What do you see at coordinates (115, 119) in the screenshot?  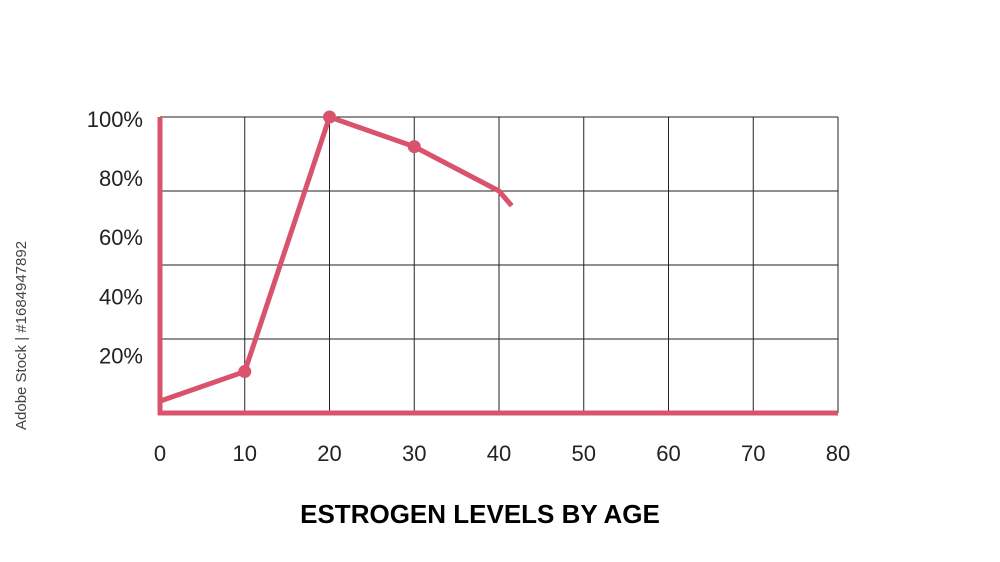 I see `y-tick-label: 100%` at bounding box center [115, 119].